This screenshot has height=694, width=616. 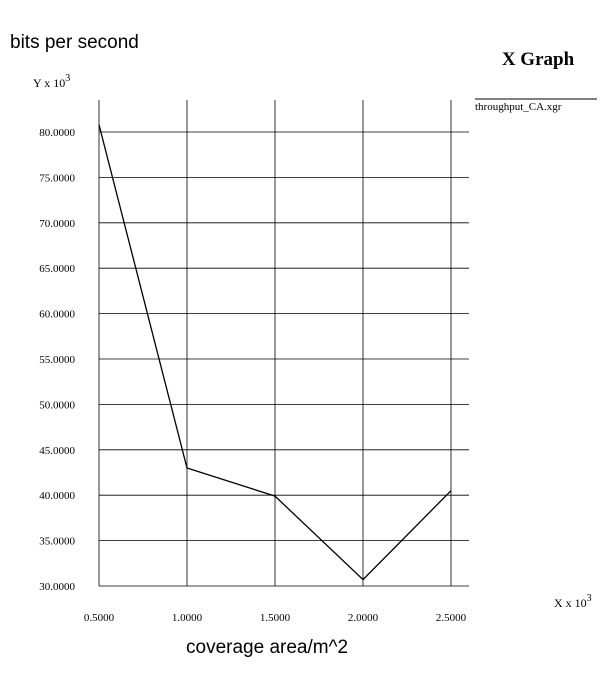 I want to click on y-tick-label: 75.0000, so click(x=57, y=178).